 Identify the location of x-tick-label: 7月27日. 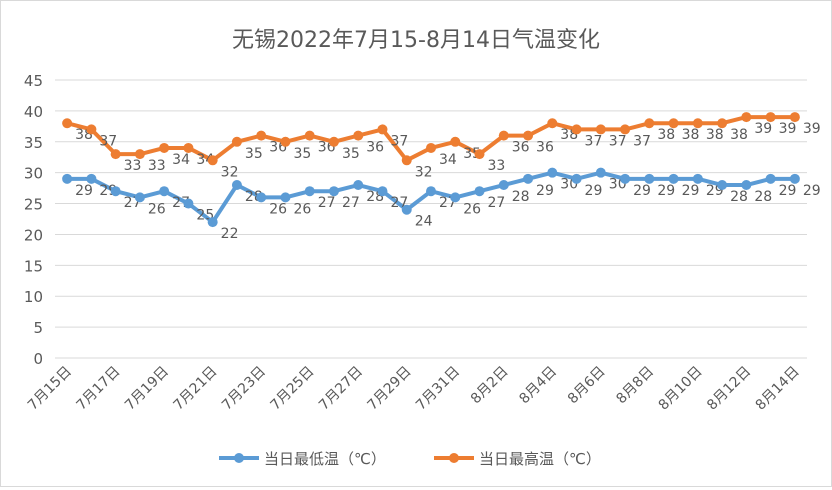
(341, 389).